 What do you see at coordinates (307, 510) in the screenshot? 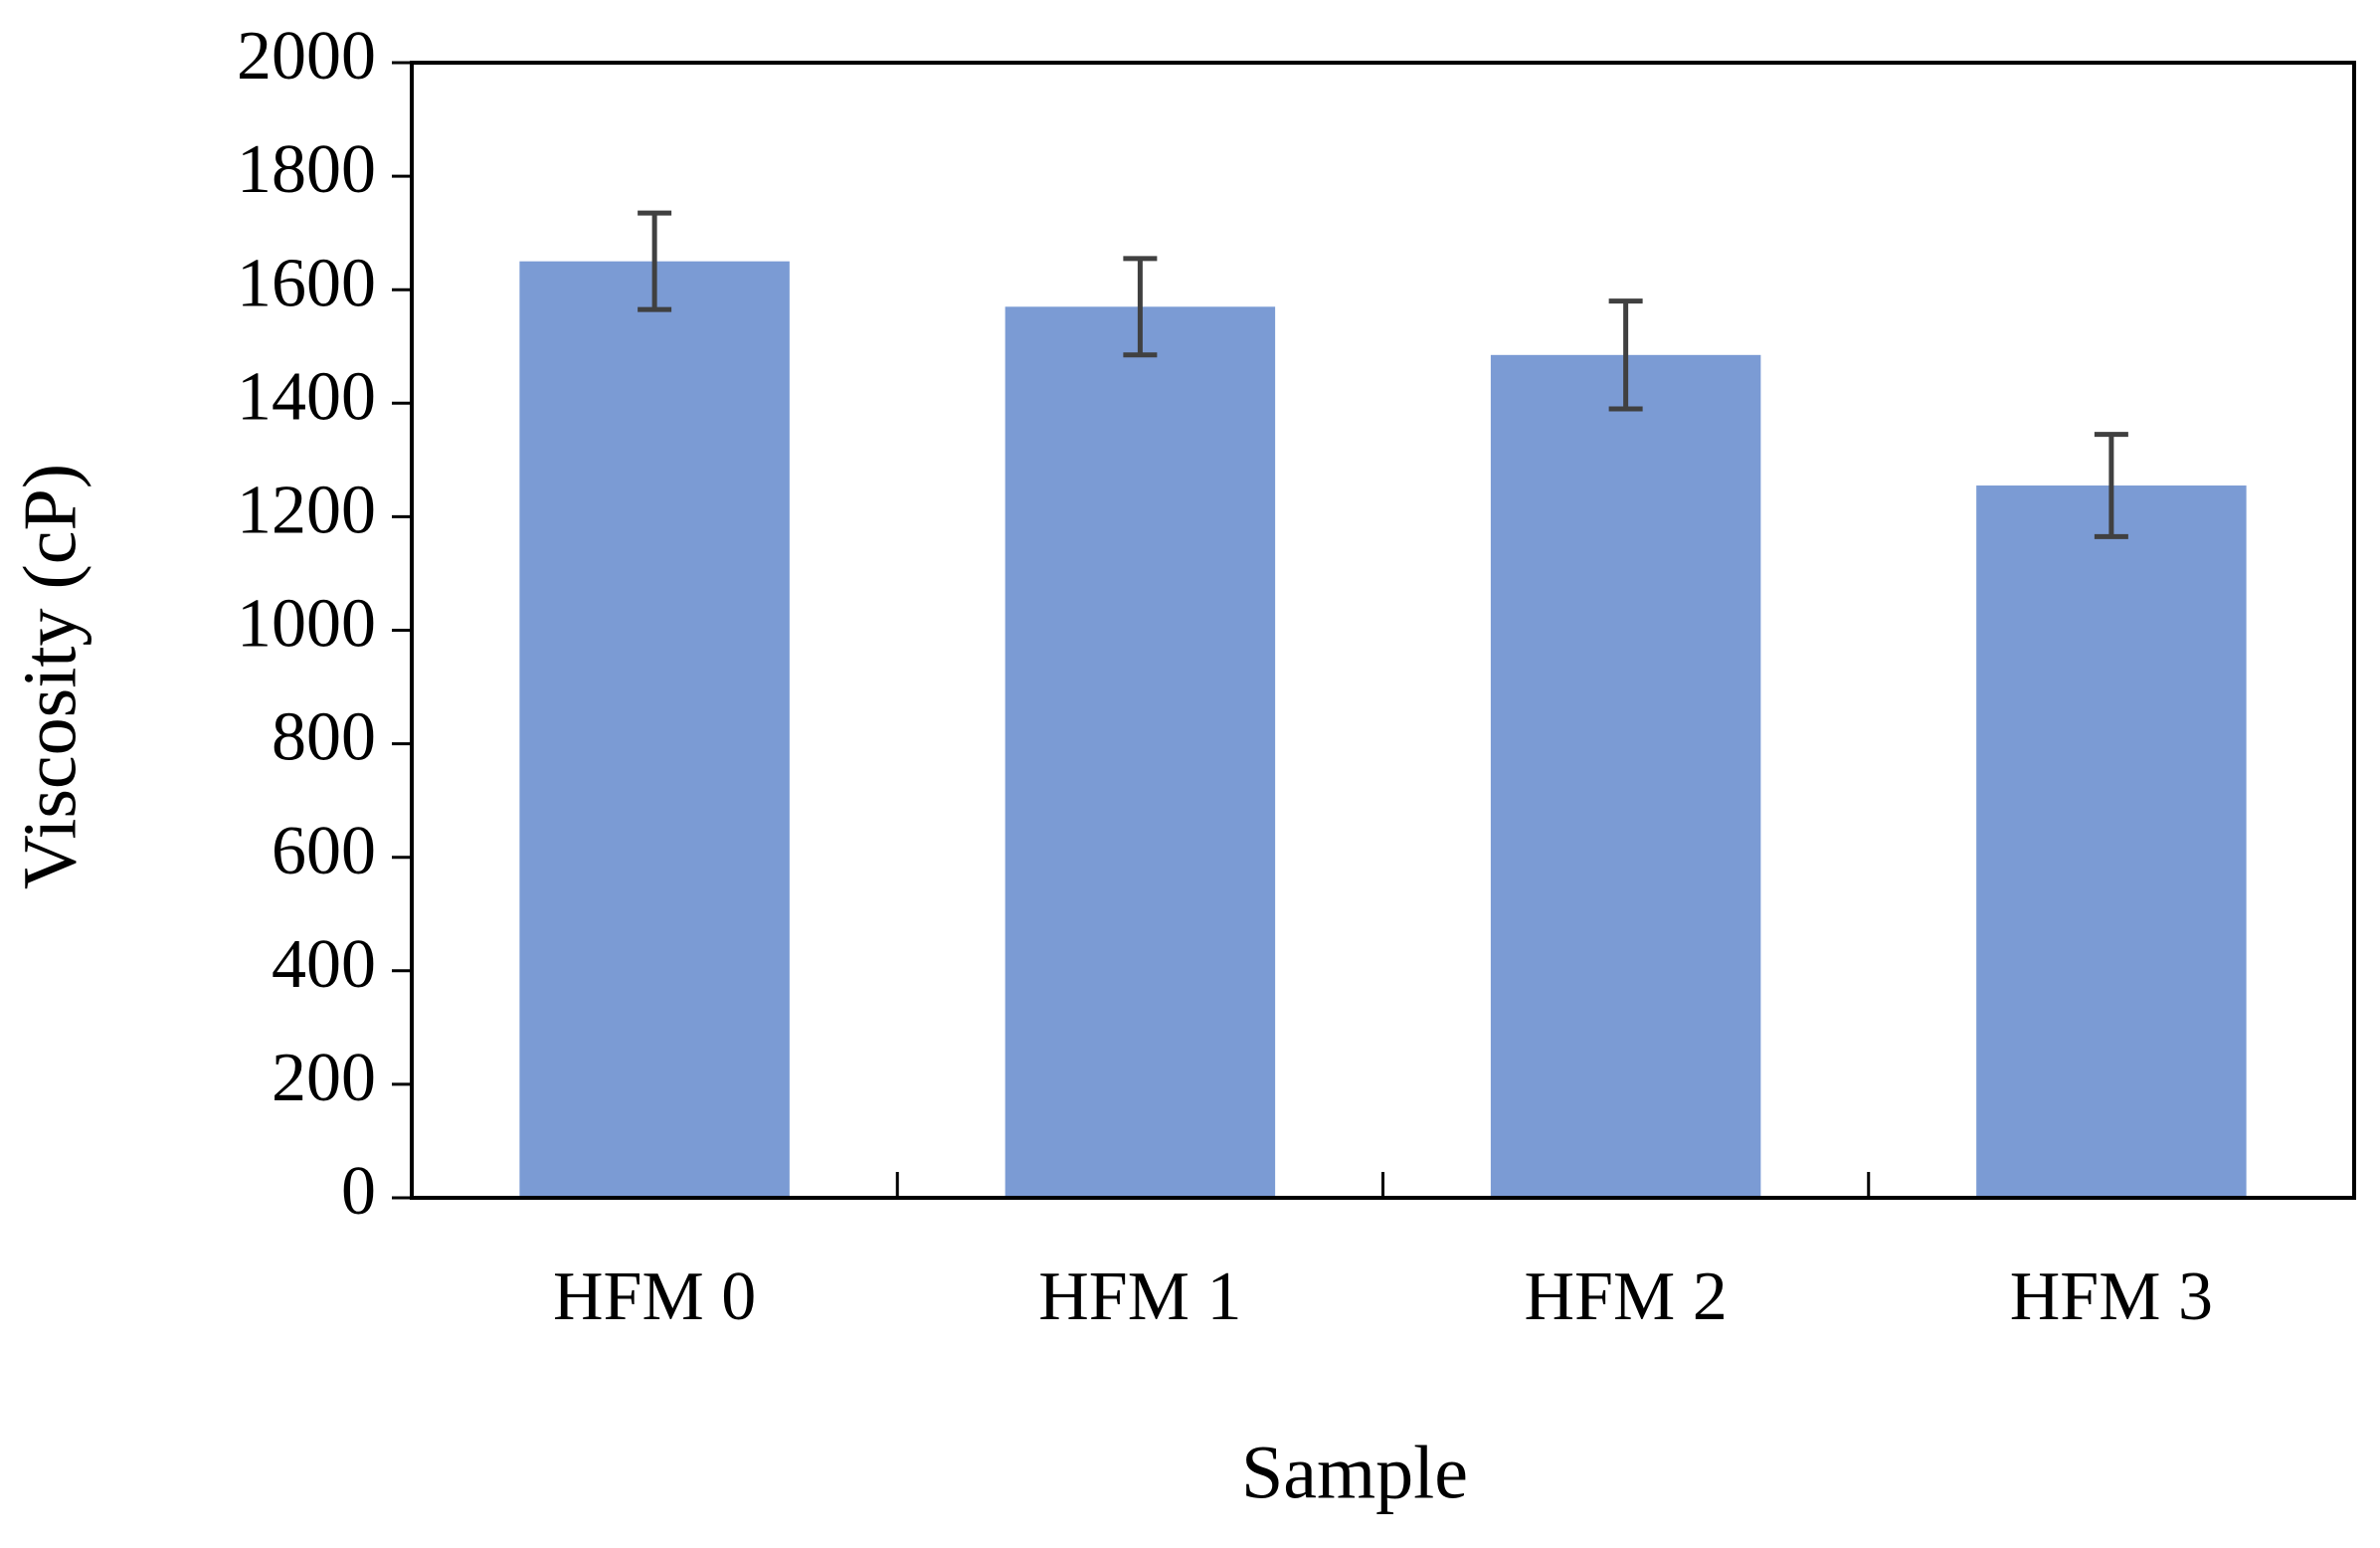
I see `y-tick-label: 1200` at bounding box center [307, 510].